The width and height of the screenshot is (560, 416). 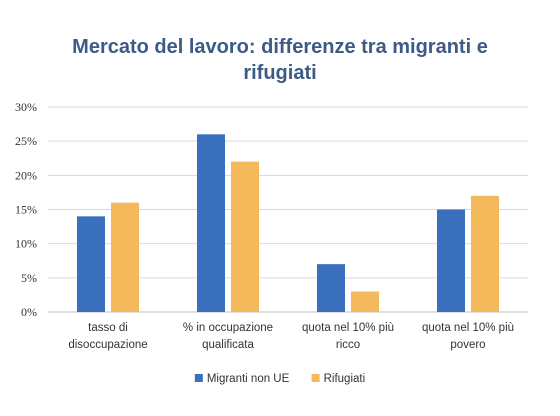 What do you see at coordinates (248, 379) in the screenshot?
I see `legend-label: Migranti non UE` at bounding box center [248, 379].